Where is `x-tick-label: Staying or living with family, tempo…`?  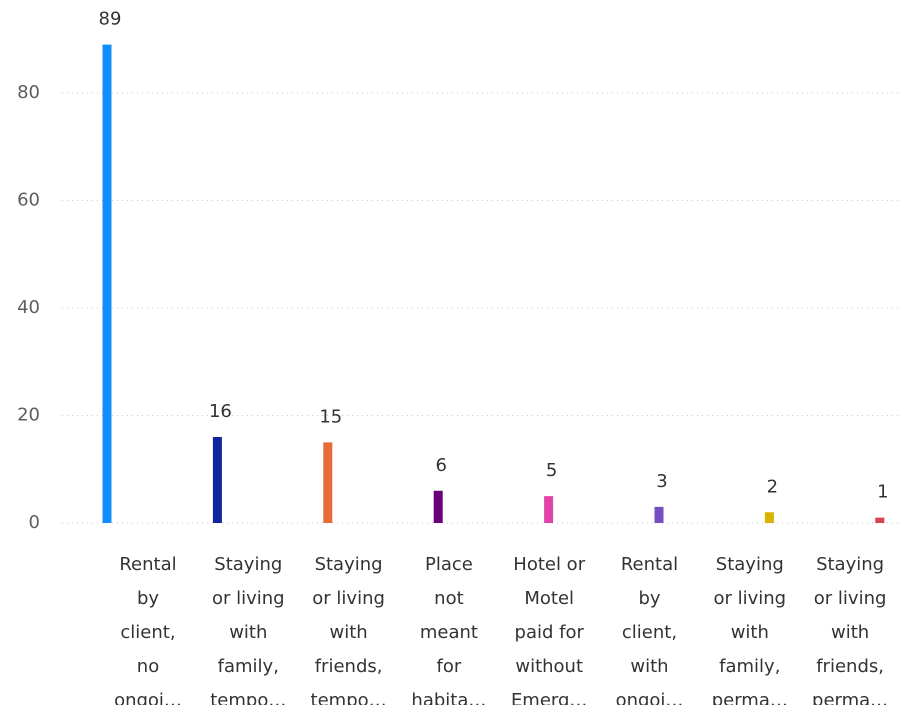
x-tick-label: Staying or living with family, tempo… is located at coordinates (248, 629).